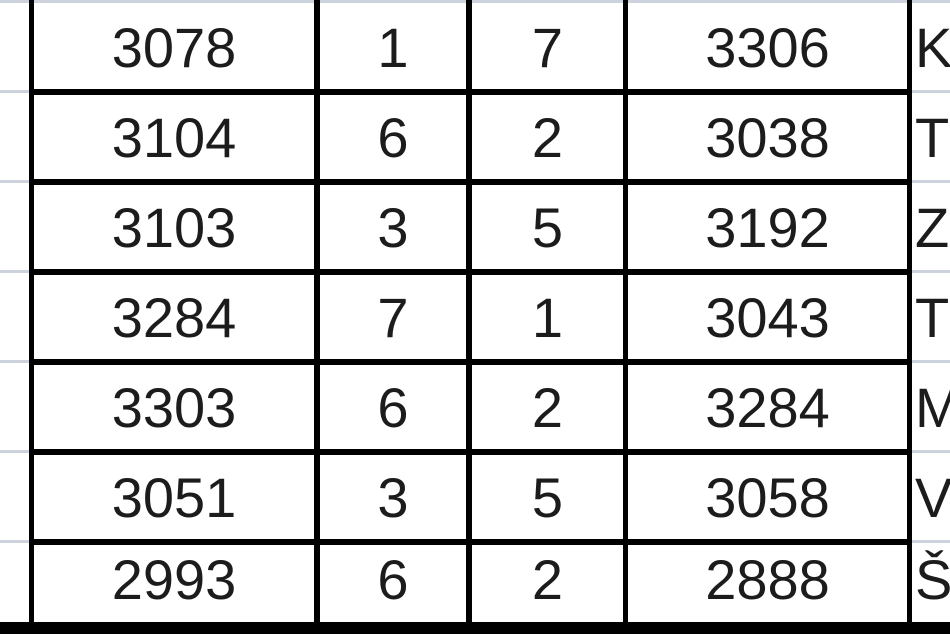 This screenshot has height=634, width=950. What do you see at coordinates (767, 227) in the screenshot?
I see `table-cell: 3192` at bounding box center [767, 227].